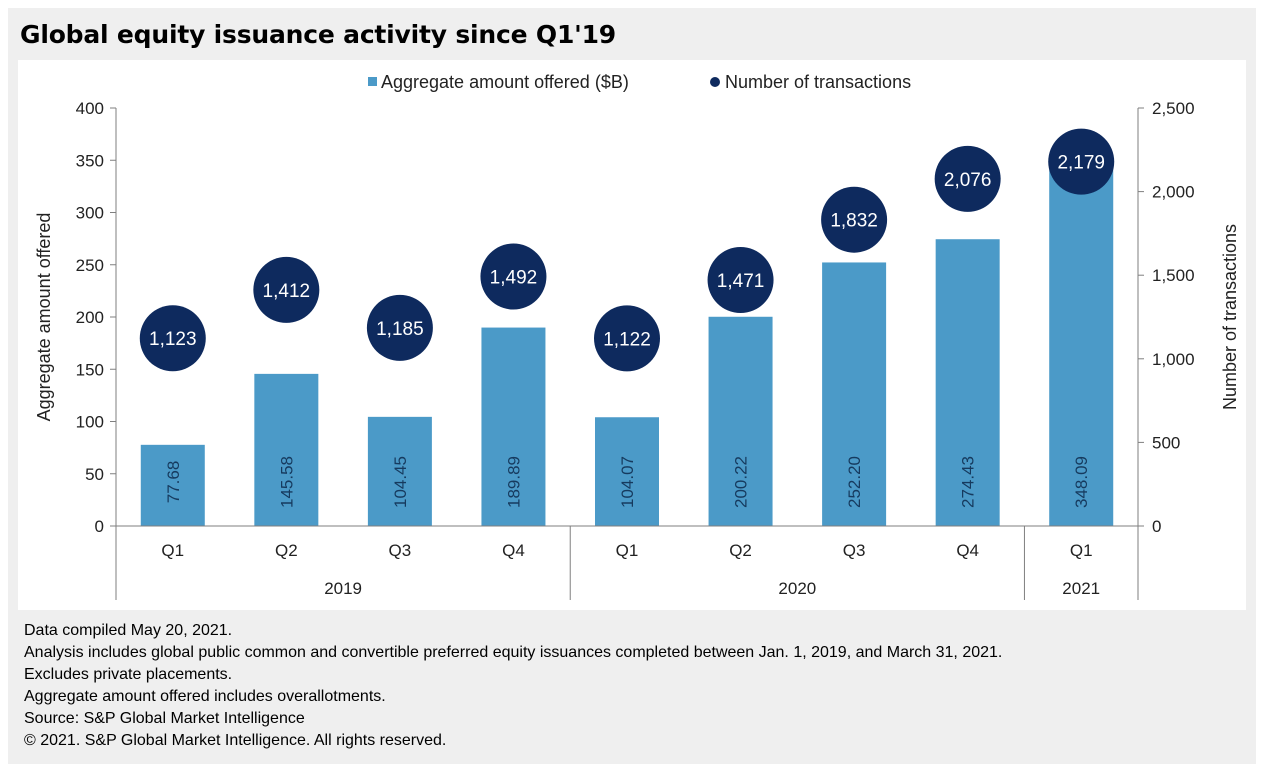 The image size is (1262, 770). I want to click on left-tick-label: 400, so click(90, 108).